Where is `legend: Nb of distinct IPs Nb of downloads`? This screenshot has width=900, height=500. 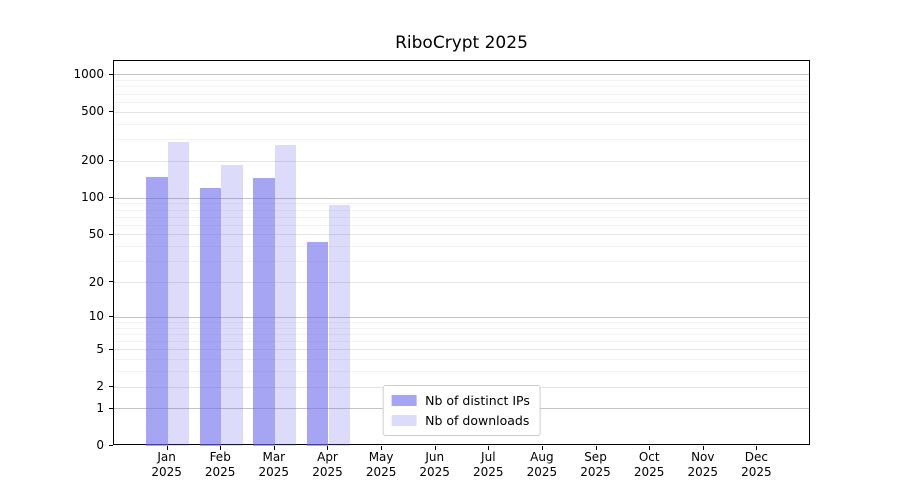 legend: Nb of distinct IPs Nb of downloads is located at coordinates (461, 410).